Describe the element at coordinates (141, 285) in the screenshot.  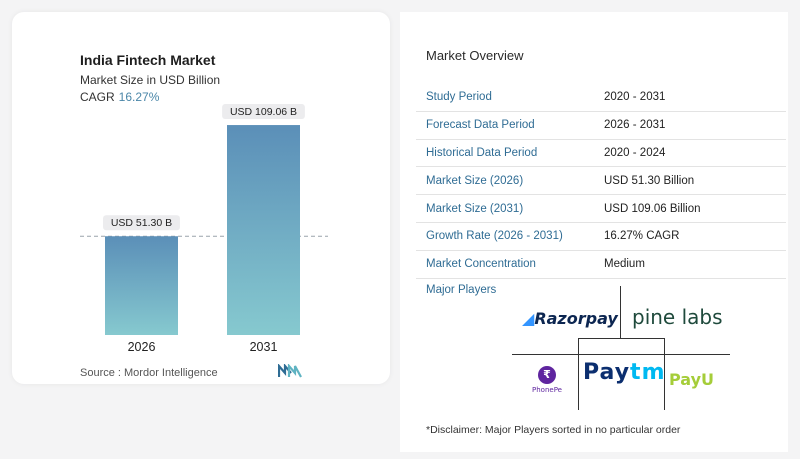
I see `bar-2026` at that location.